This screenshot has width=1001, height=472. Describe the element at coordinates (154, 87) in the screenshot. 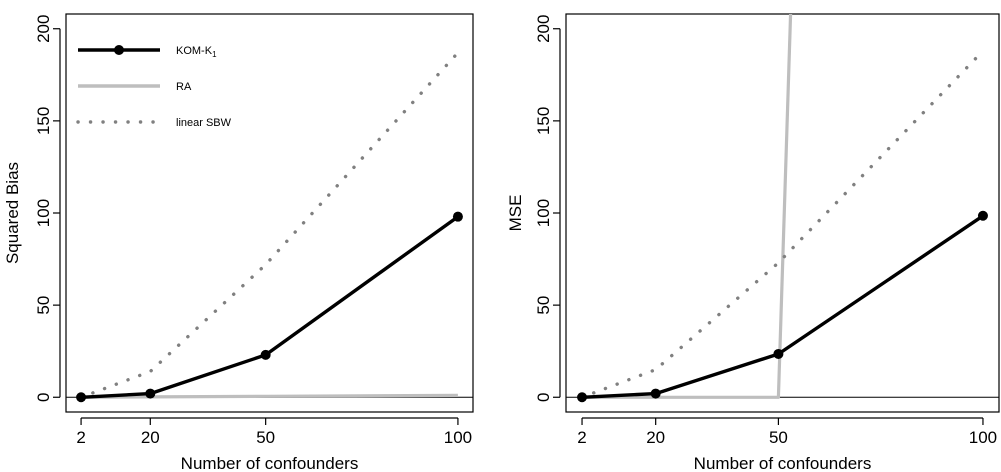

I see `legend: KOM-K1 RA linear SBW` at that location.